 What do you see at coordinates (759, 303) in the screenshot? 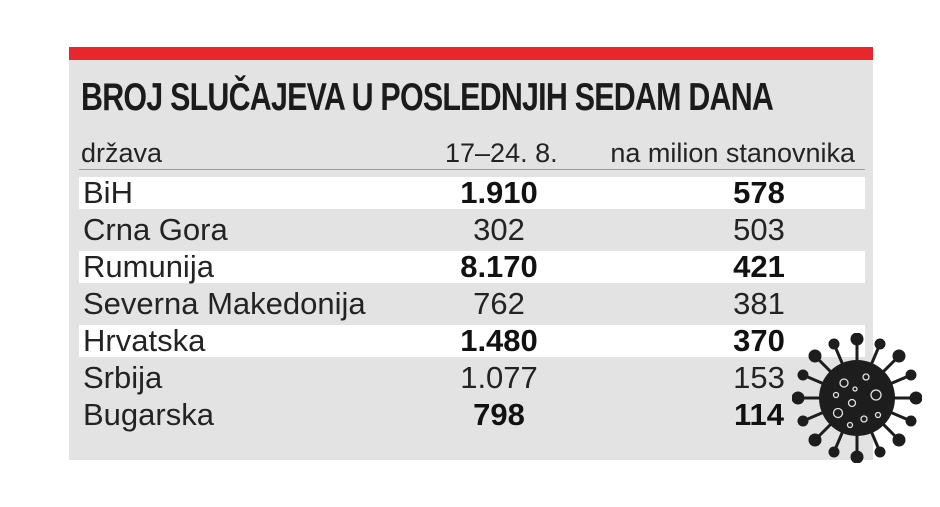
I see `per-million-cell: 381` at bounding box center [759, 303].